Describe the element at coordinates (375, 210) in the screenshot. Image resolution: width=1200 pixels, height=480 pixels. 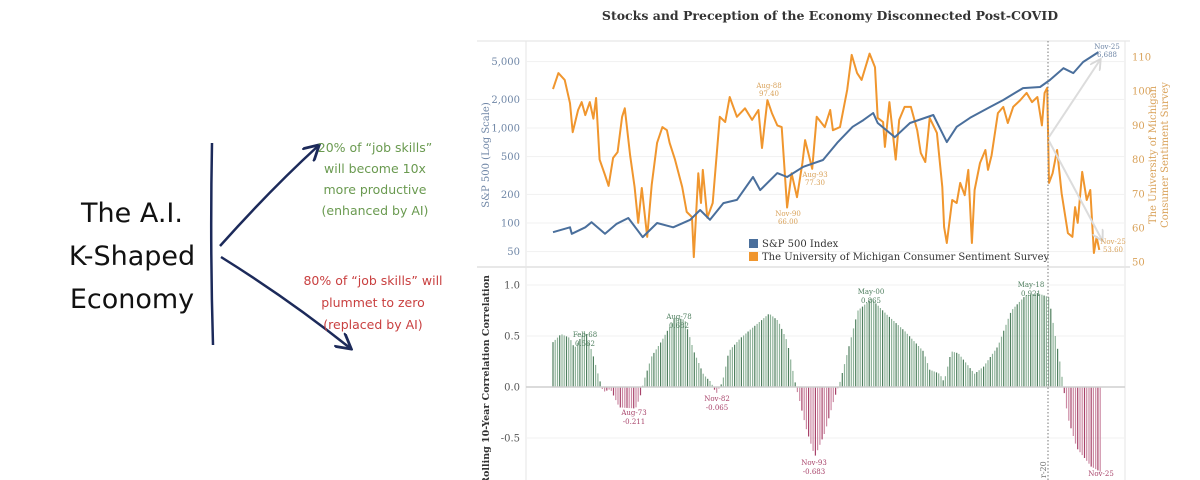
I see `up-text-line: (enhanced by AI)` at that location.